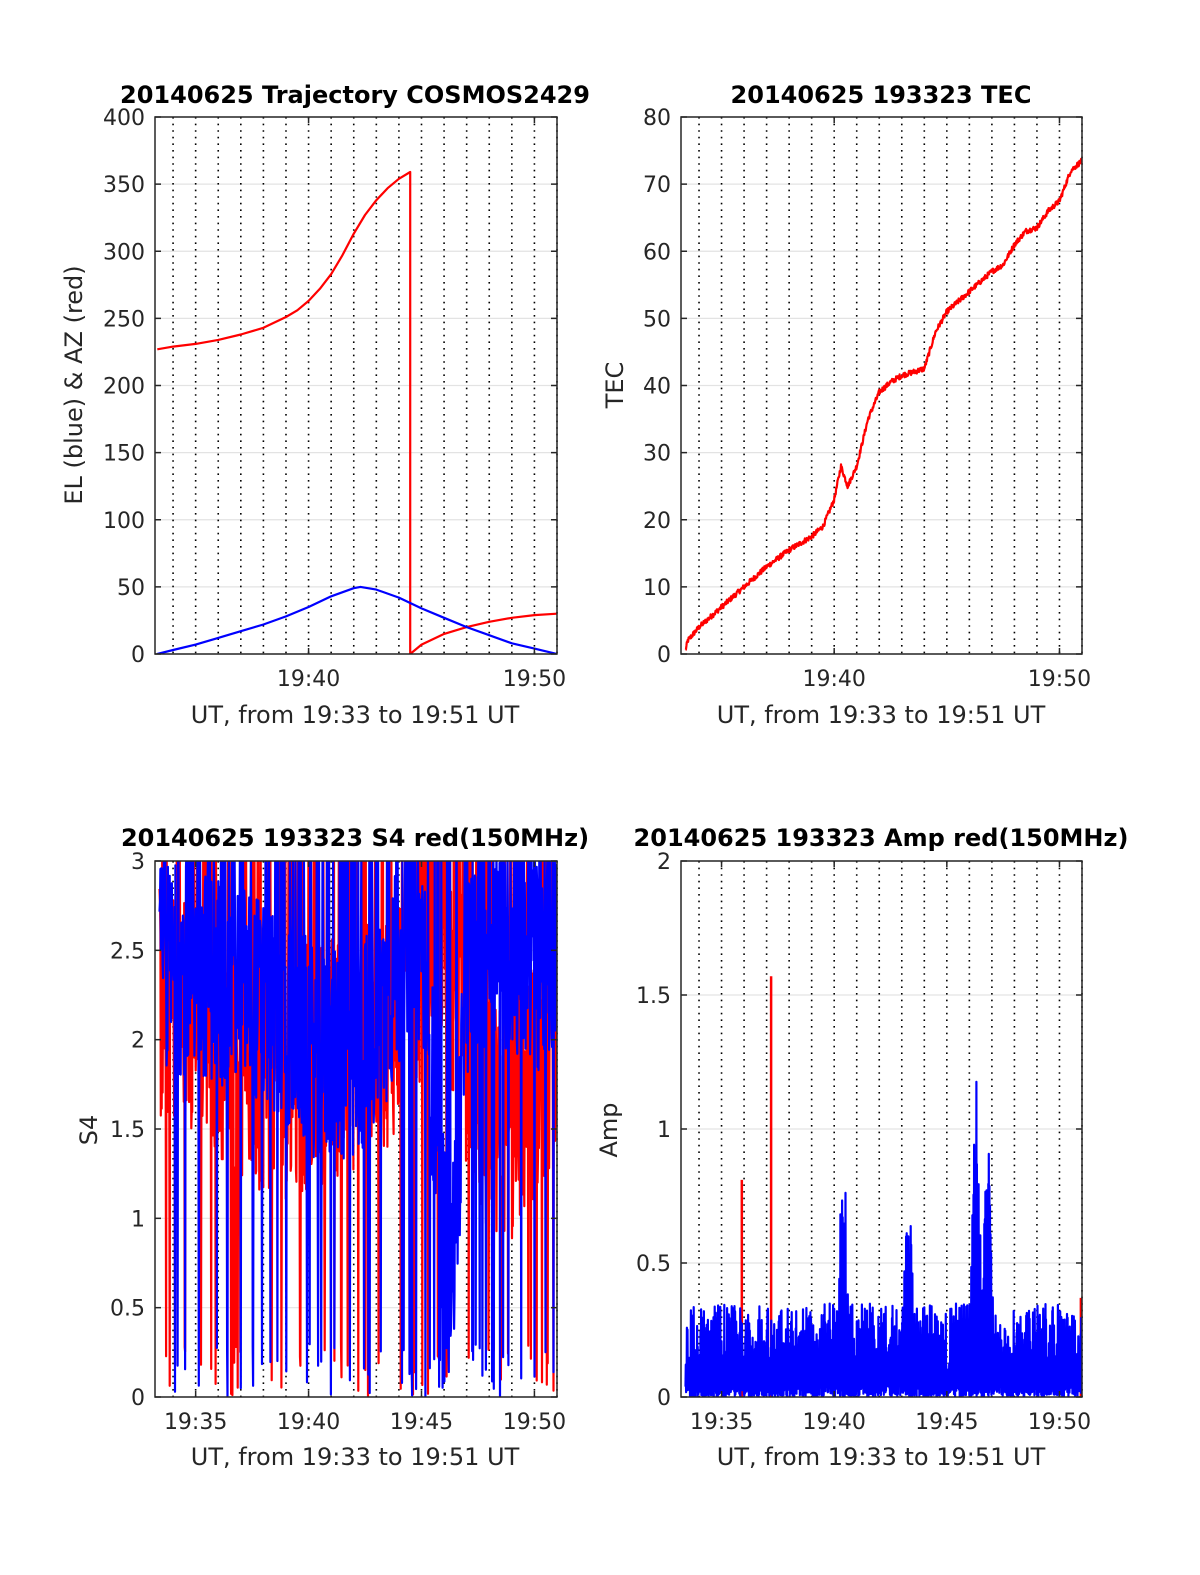  I want to click on y-tick-label: 80, so click(657, 118).